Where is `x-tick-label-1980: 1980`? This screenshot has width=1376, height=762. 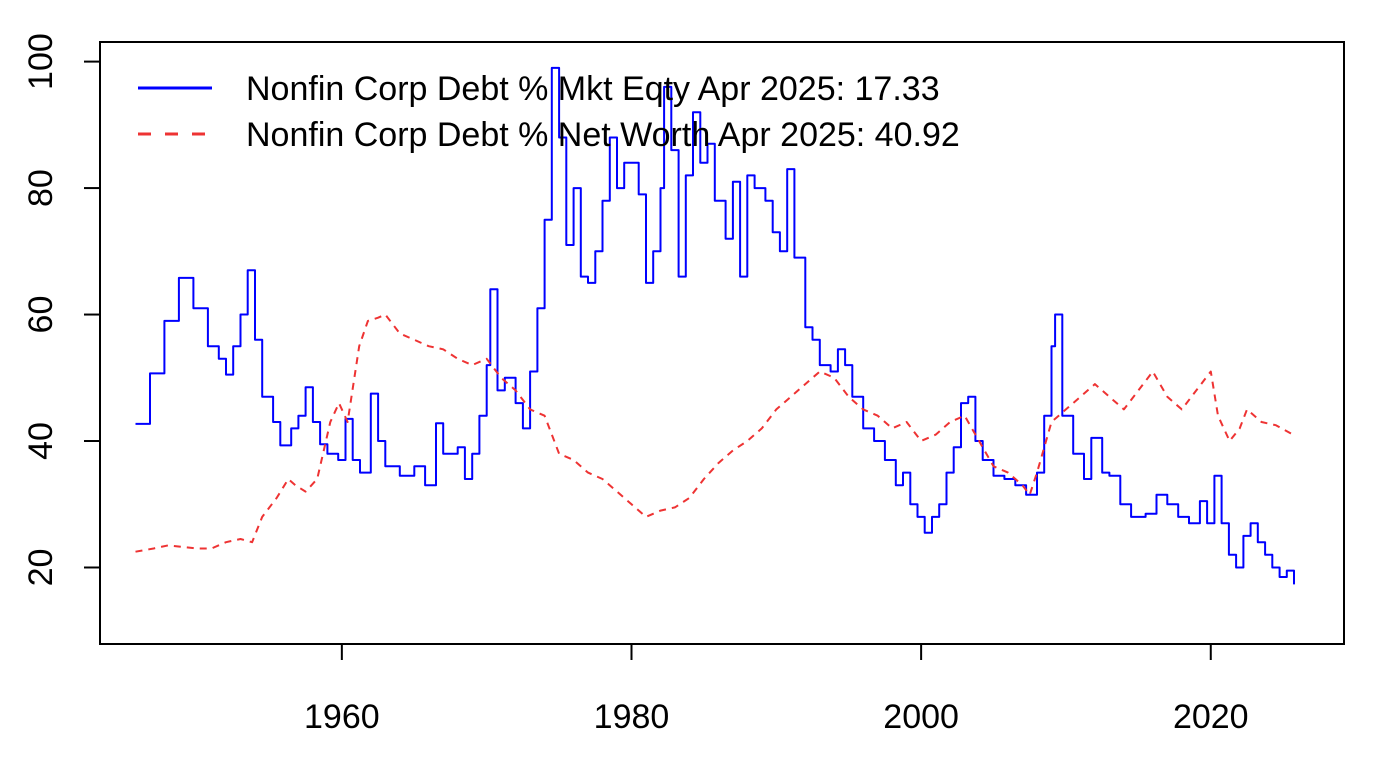 x-tick-label-1980: 1980 is located at coordinates (632, 717).